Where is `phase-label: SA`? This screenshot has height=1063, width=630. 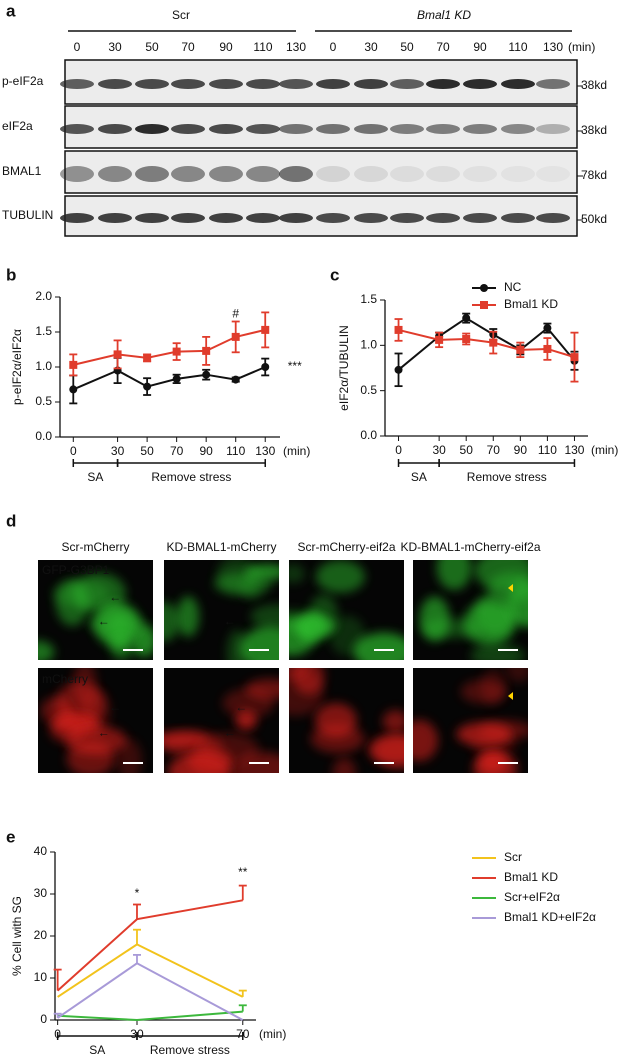
phase-label: SA is located at coordinates (97, 1050).